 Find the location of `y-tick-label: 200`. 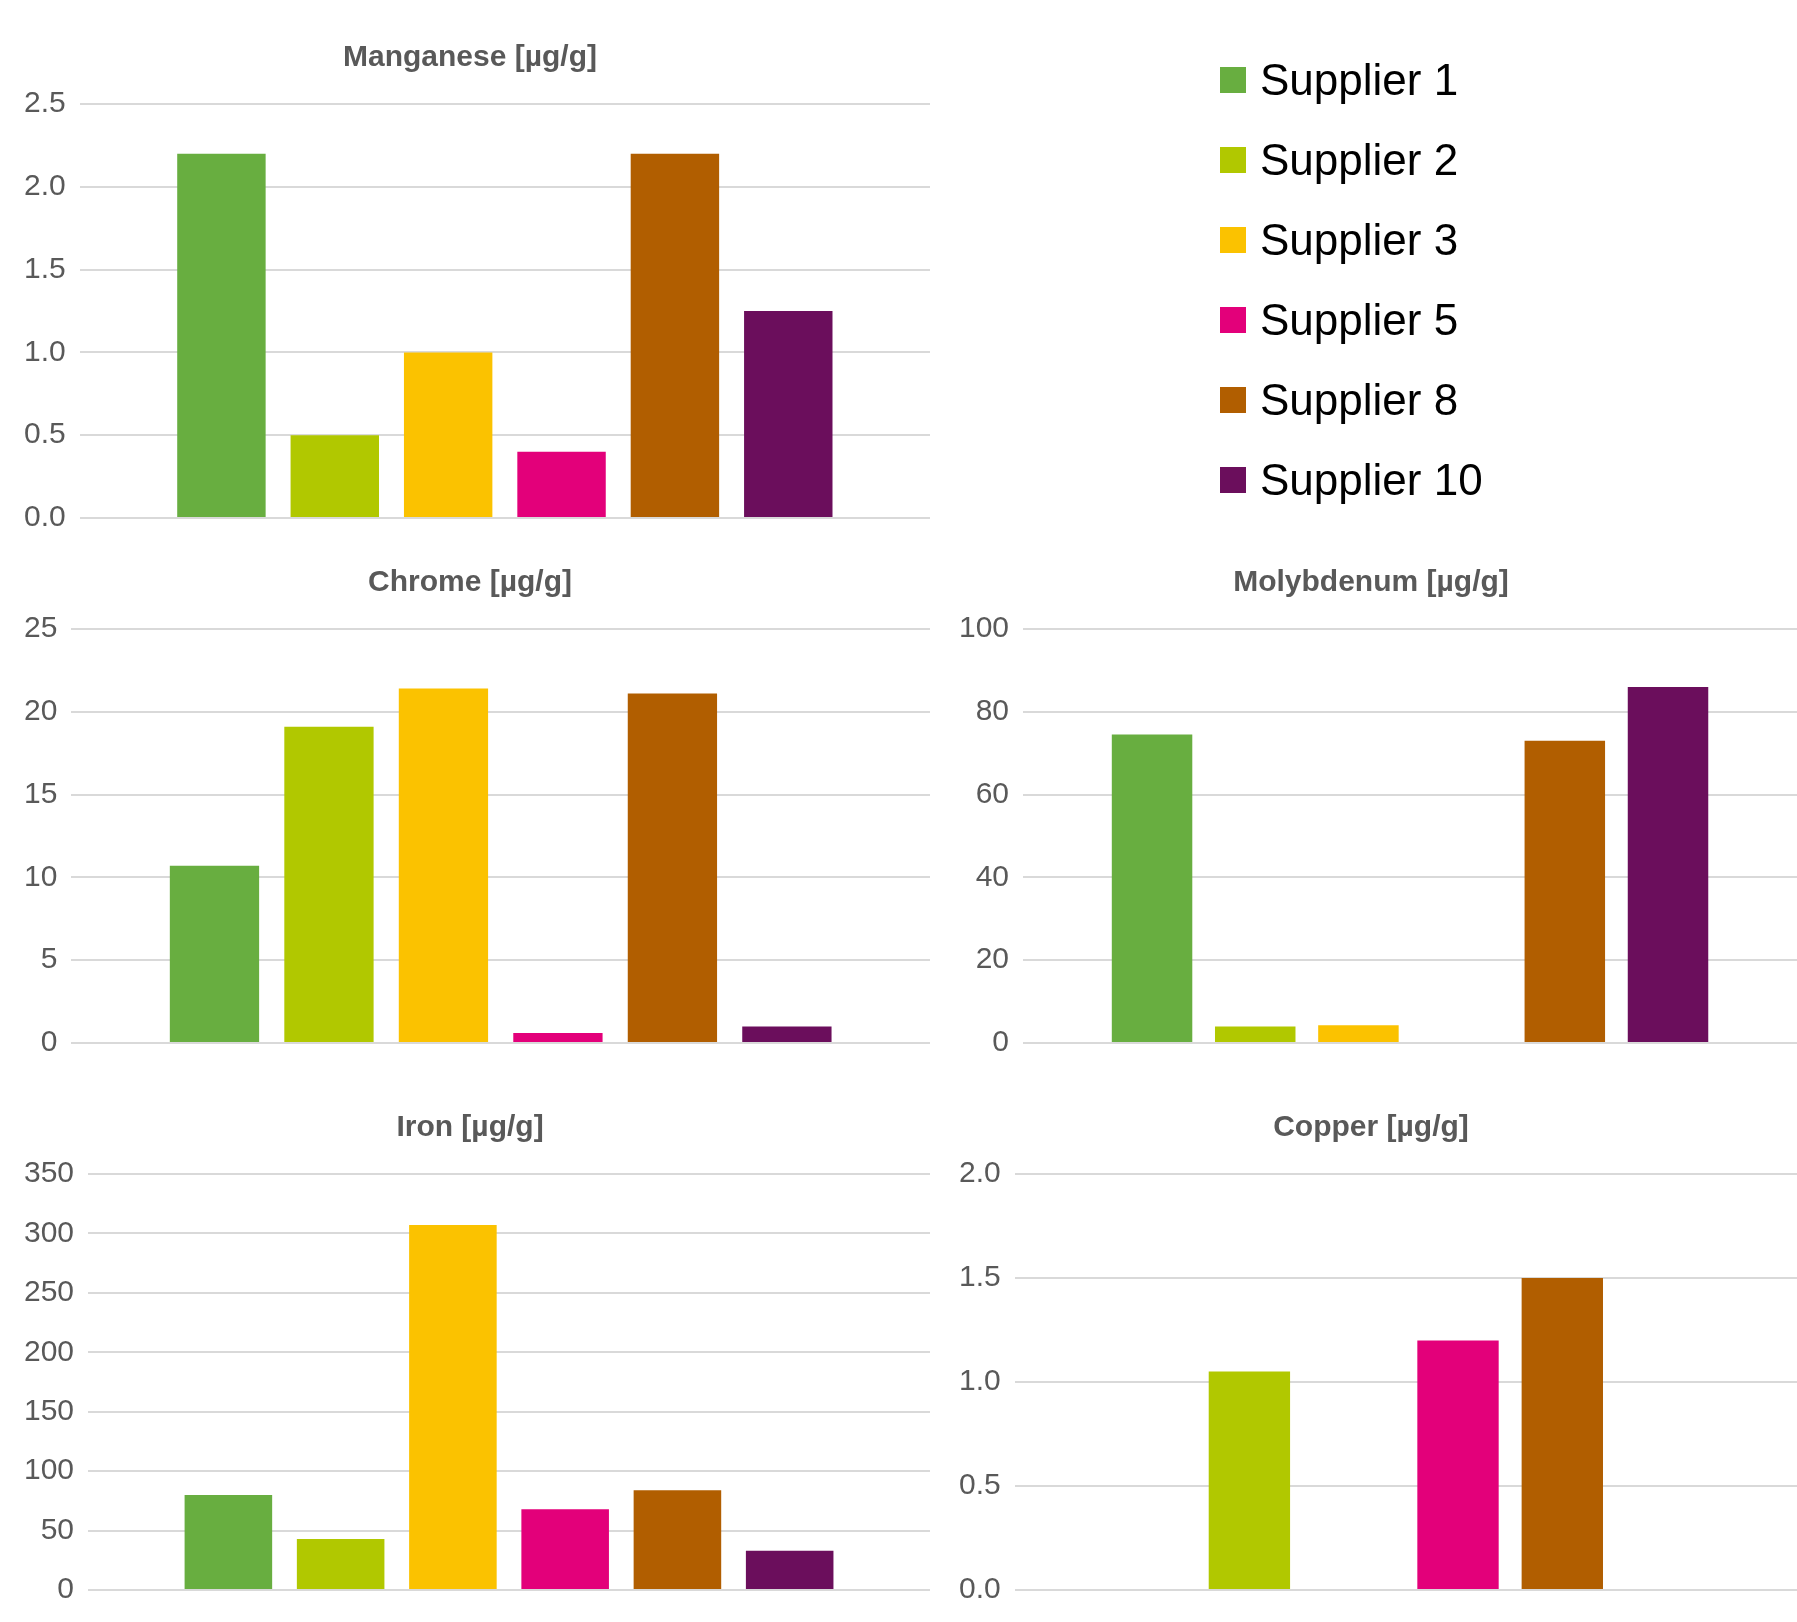

y-tick-label: 200 is located at coordinates (49, 1350).